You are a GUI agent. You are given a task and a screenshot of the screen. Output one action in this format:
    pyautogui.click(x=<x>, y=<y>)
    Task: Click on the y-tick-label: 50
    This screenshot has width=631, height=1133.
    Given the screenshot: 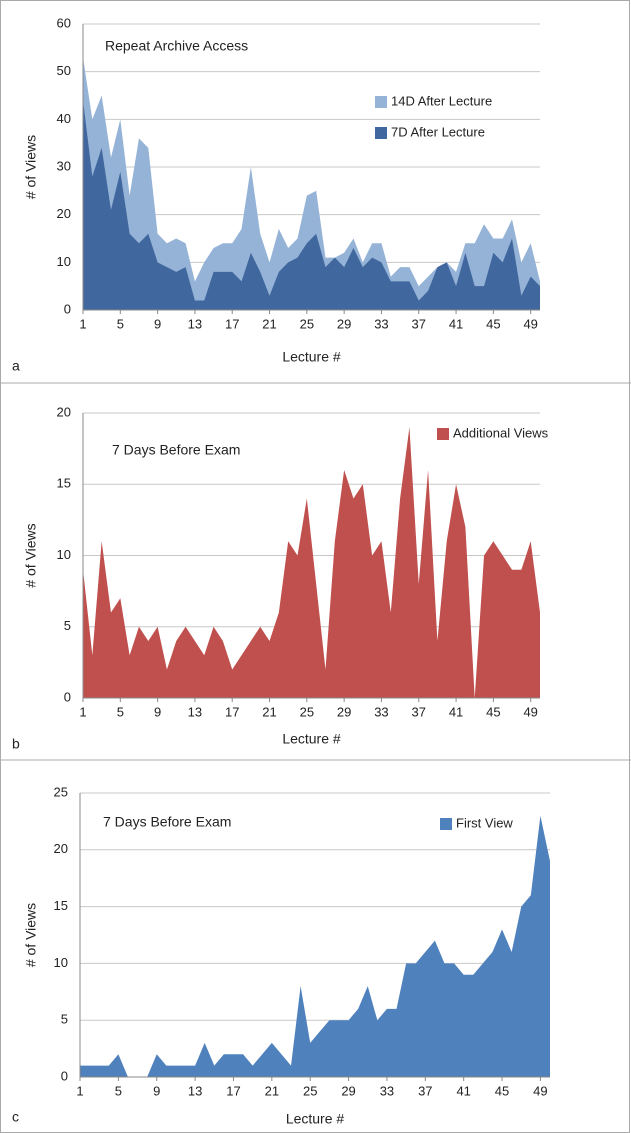 What is the action you would take?
    pyautogui.click(x=64, y=70)
    